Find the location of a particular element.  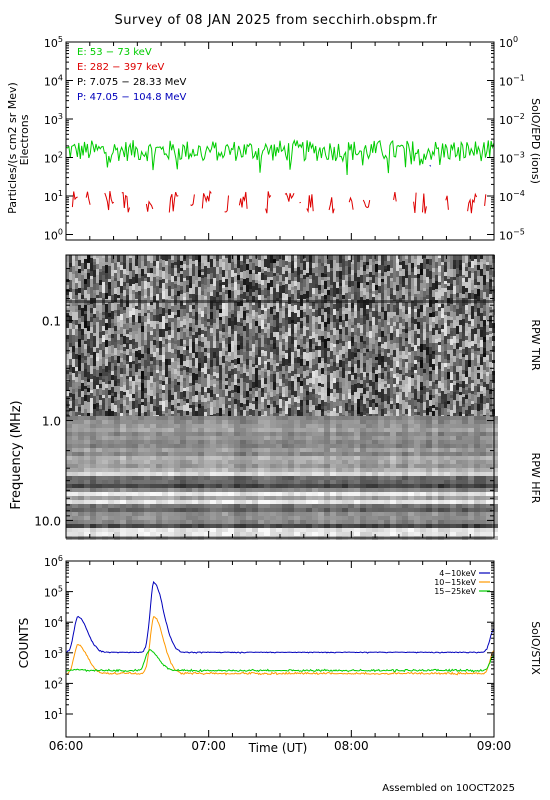

epd-left-tick-label: 10⁰ is located at coordinates (53, 235).